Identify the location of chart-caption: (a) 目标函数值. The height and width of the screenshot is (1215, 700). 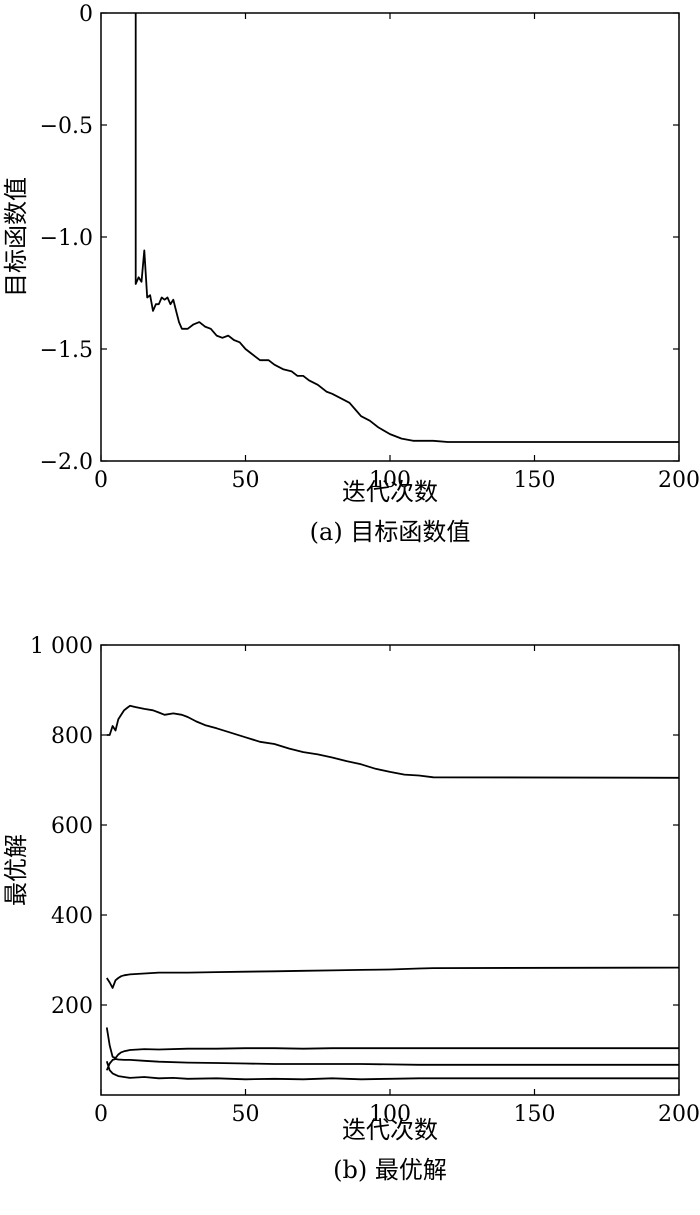
(390, 532).